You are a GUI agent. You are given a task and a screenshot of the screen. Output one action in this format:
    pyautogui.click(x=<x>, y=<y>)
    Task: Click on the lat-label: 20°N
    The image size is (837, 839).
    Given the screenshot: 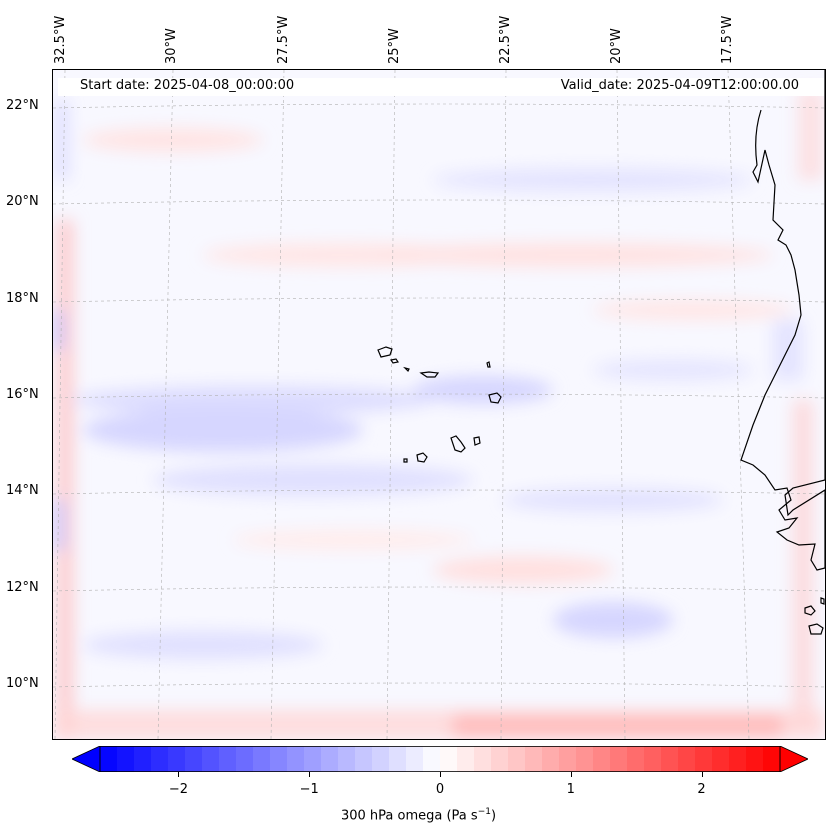 What is the action you would take?
    pyautogui.click(x=22, y=201)
    